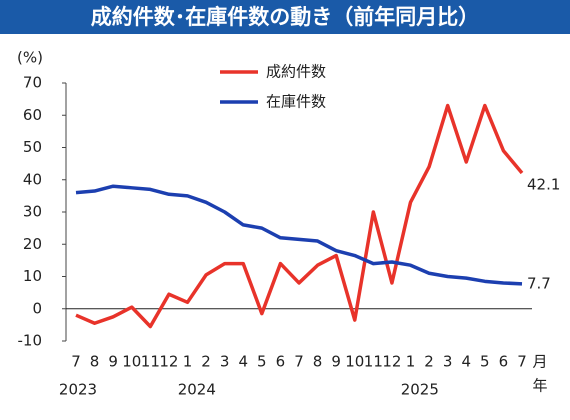 This screenshot has height=420, width=570. Describe the element at coordinates (32, 115) in the screenshot. I see `y-tick-label: 60` at that location.